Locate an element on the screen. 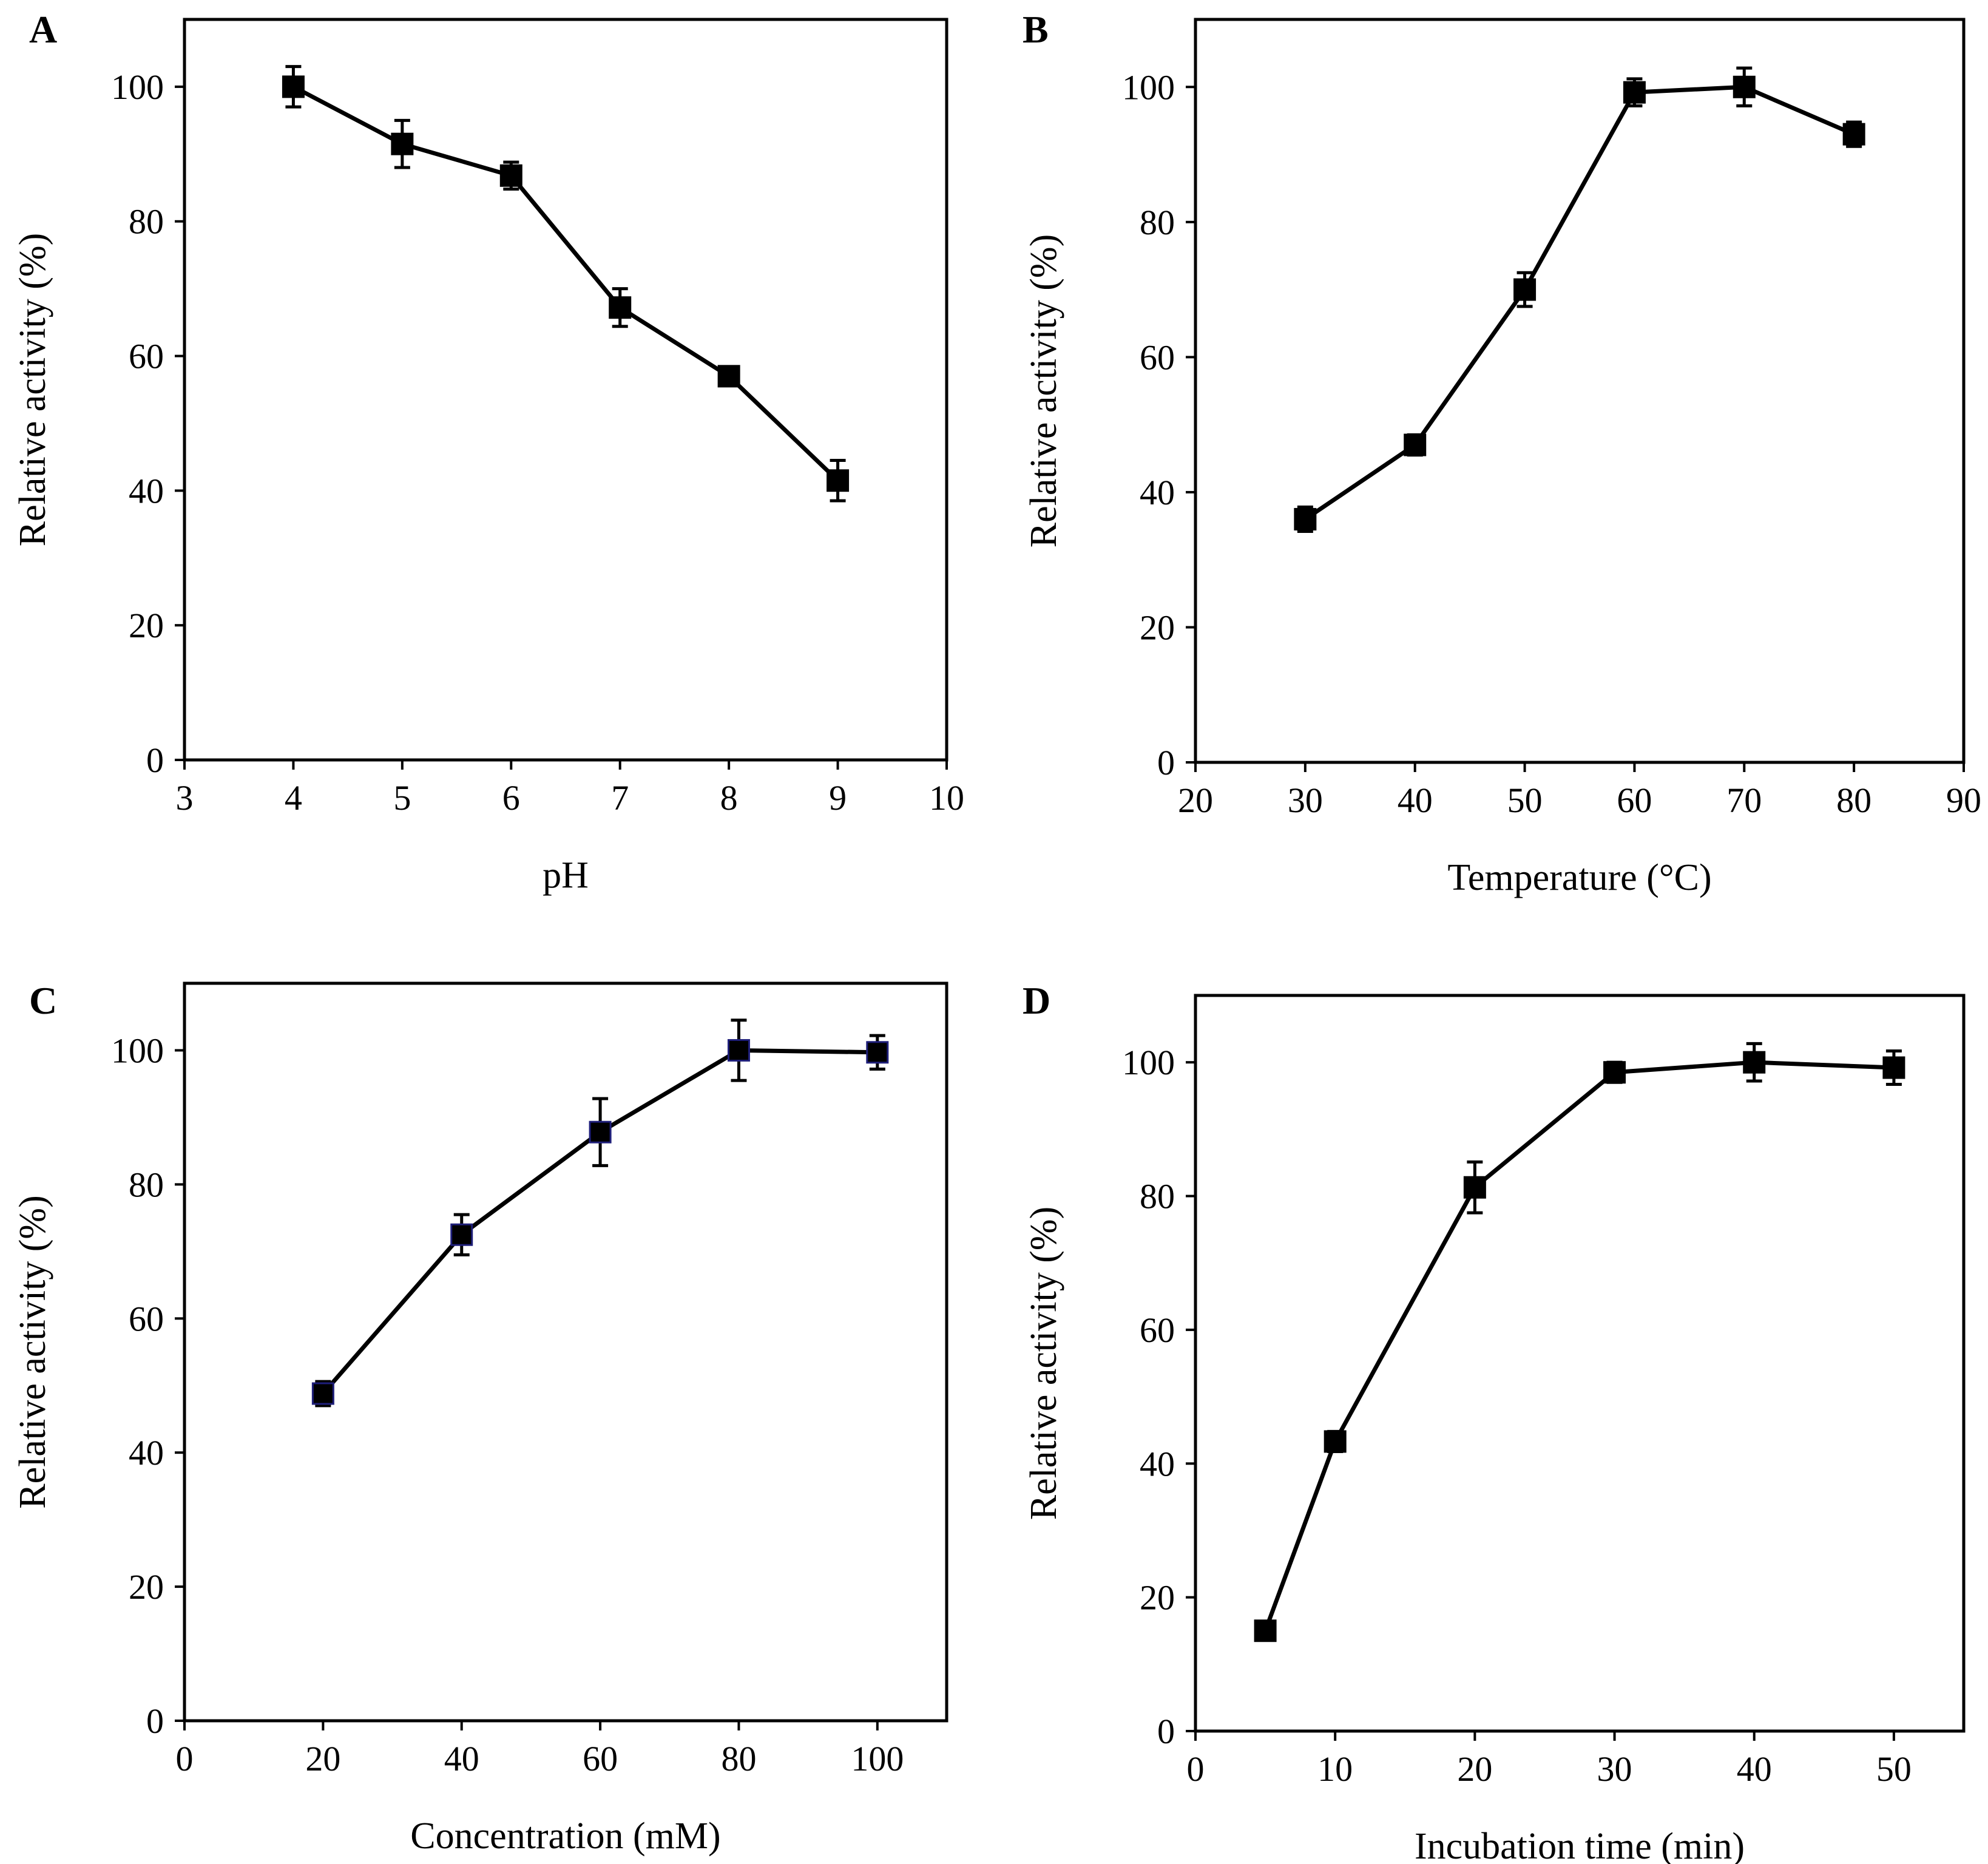 The height and width of the screenshot is (1864, 1988). panel-c-y-axis: 0 20 40 60 80 100 is located at coordinates (147, 1386).